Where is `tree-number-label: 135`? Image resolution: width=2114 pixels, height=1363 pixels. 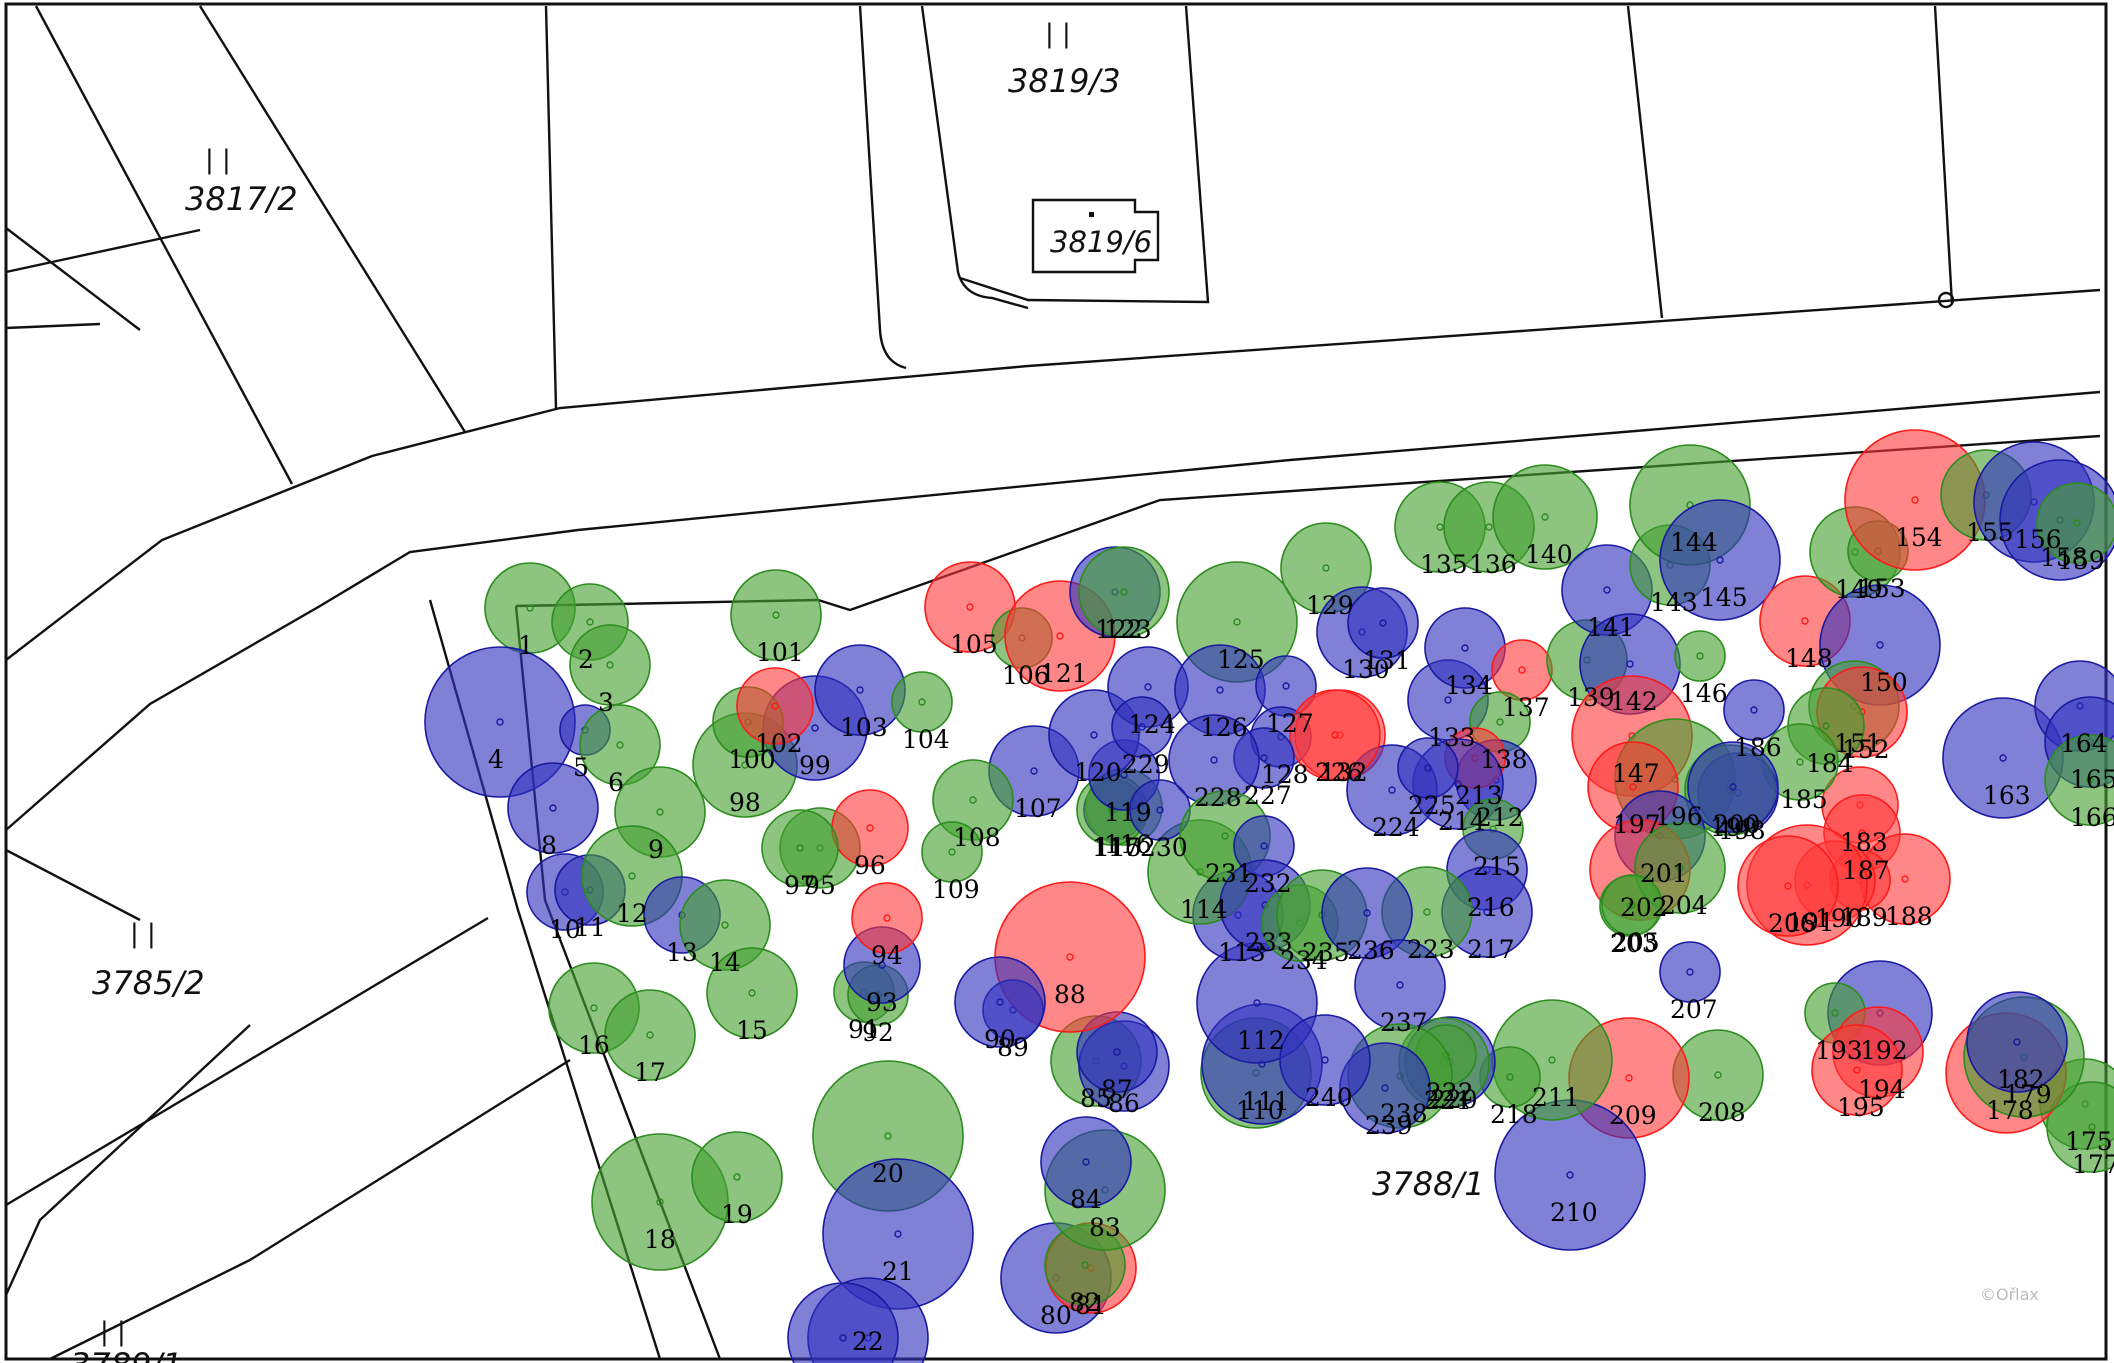
tree-number-label: 135 is located at coordinates (1444, 564).